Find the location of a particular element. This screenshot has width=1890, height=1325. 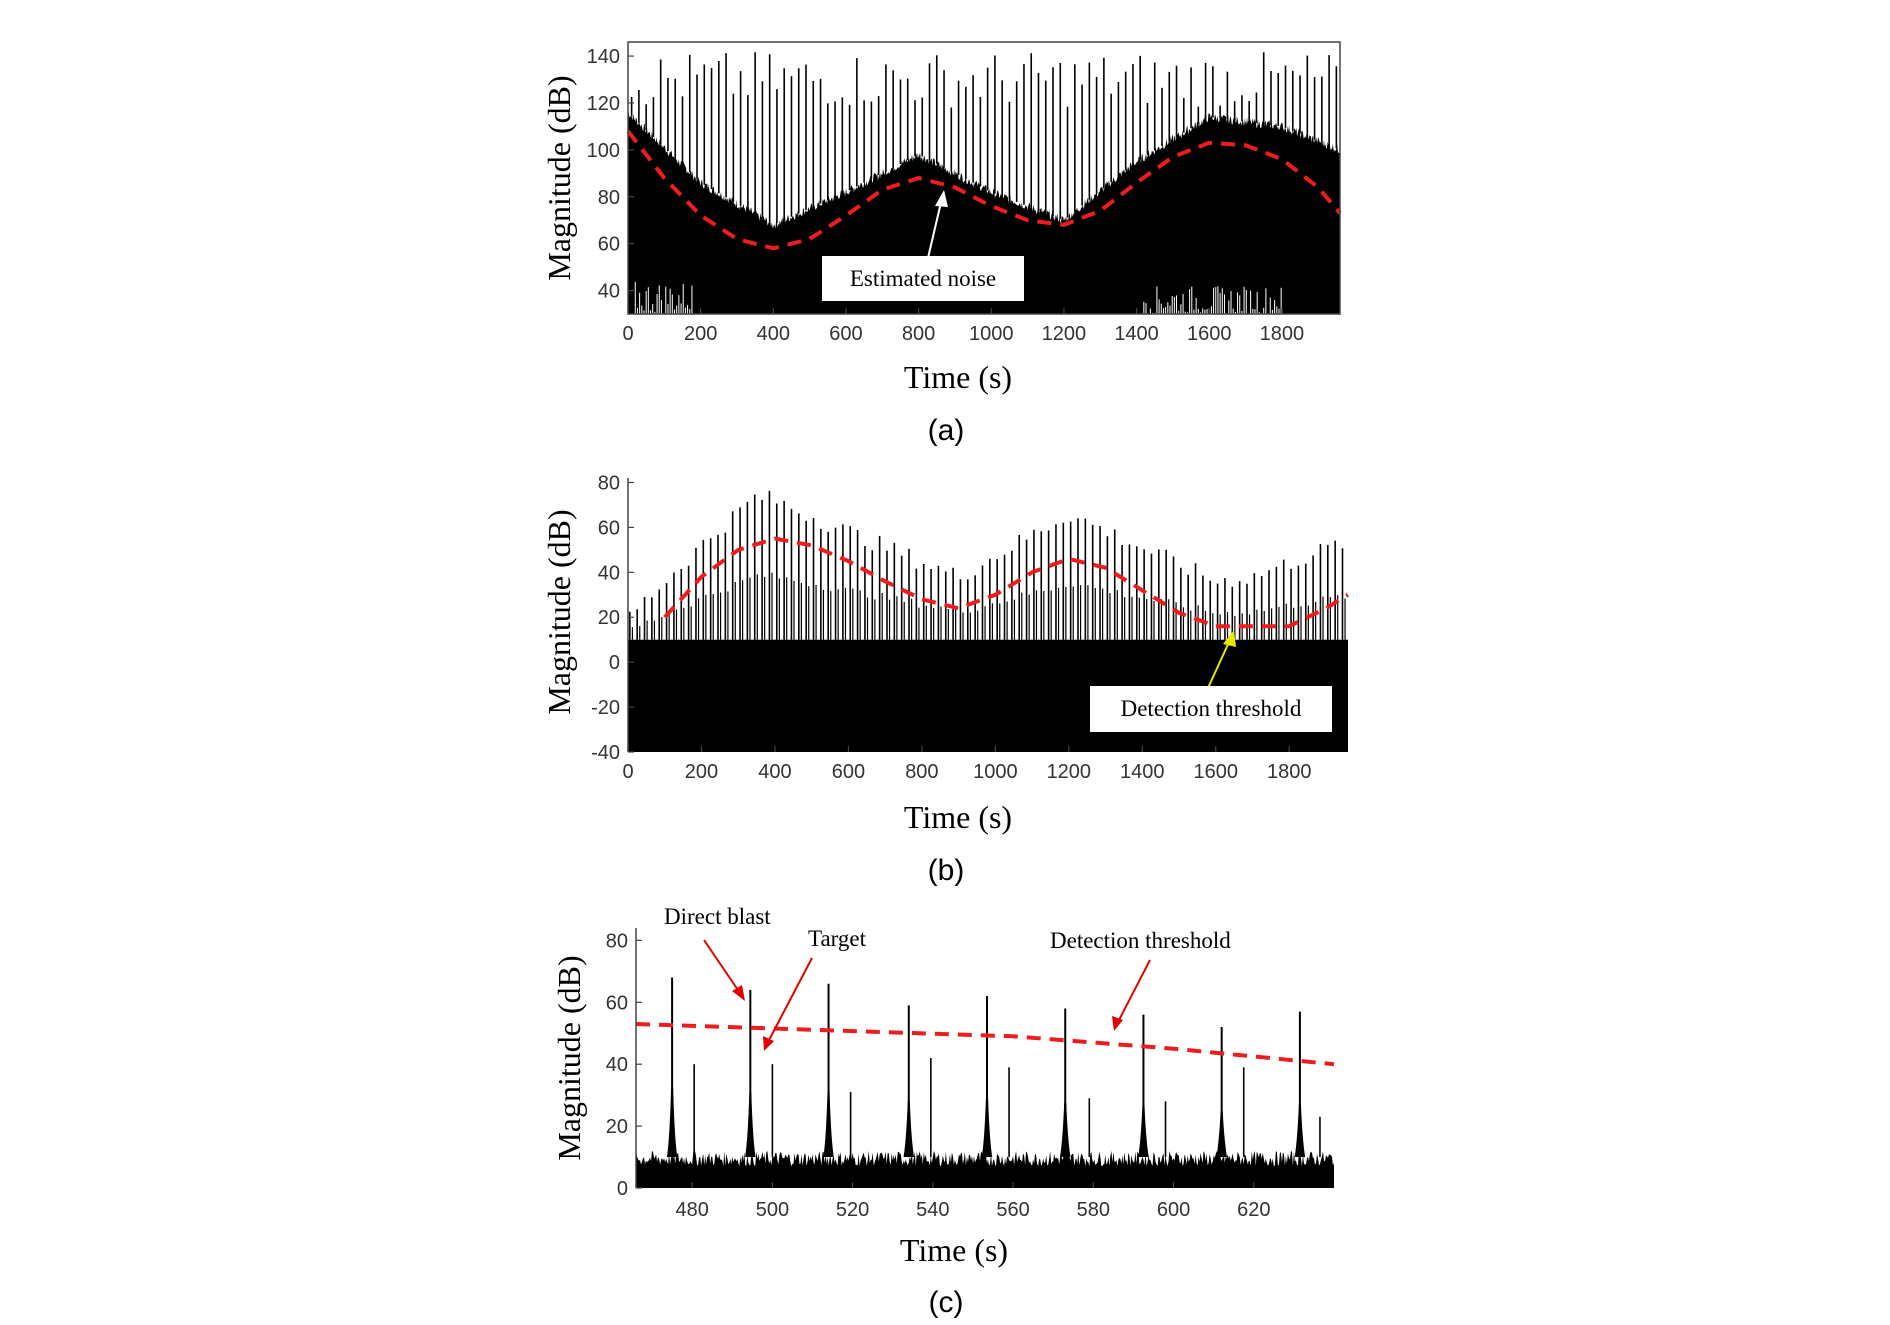

chart-b-xtick-label: 1200 is located at coordinates (1069, 772).